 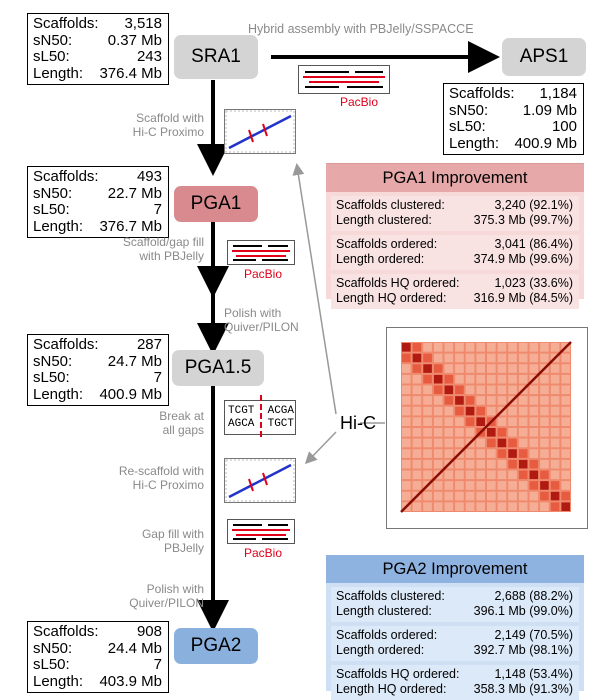 I want to click on step-label-4: Break at all gaps, so click(x=162, y=423).